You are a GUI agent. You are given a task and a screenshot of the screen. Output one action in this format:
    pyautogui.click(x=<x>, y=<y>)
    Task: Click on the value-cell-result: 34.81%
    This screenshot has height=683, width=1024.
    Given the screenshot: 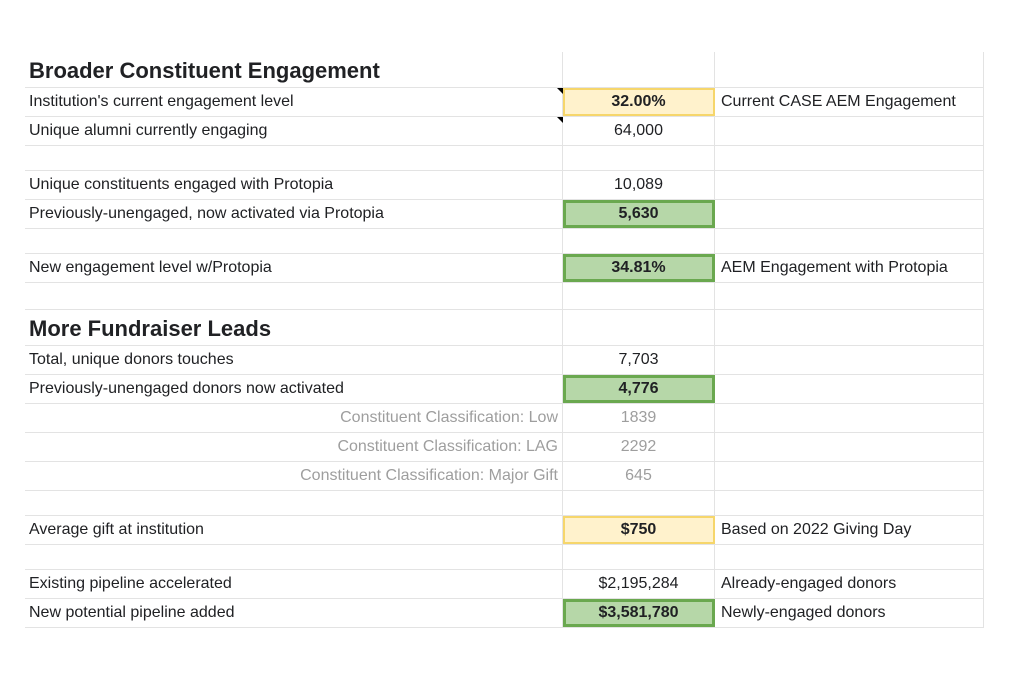 What is the action you would take?
    pyautogui.click(x=639, y=268)
    